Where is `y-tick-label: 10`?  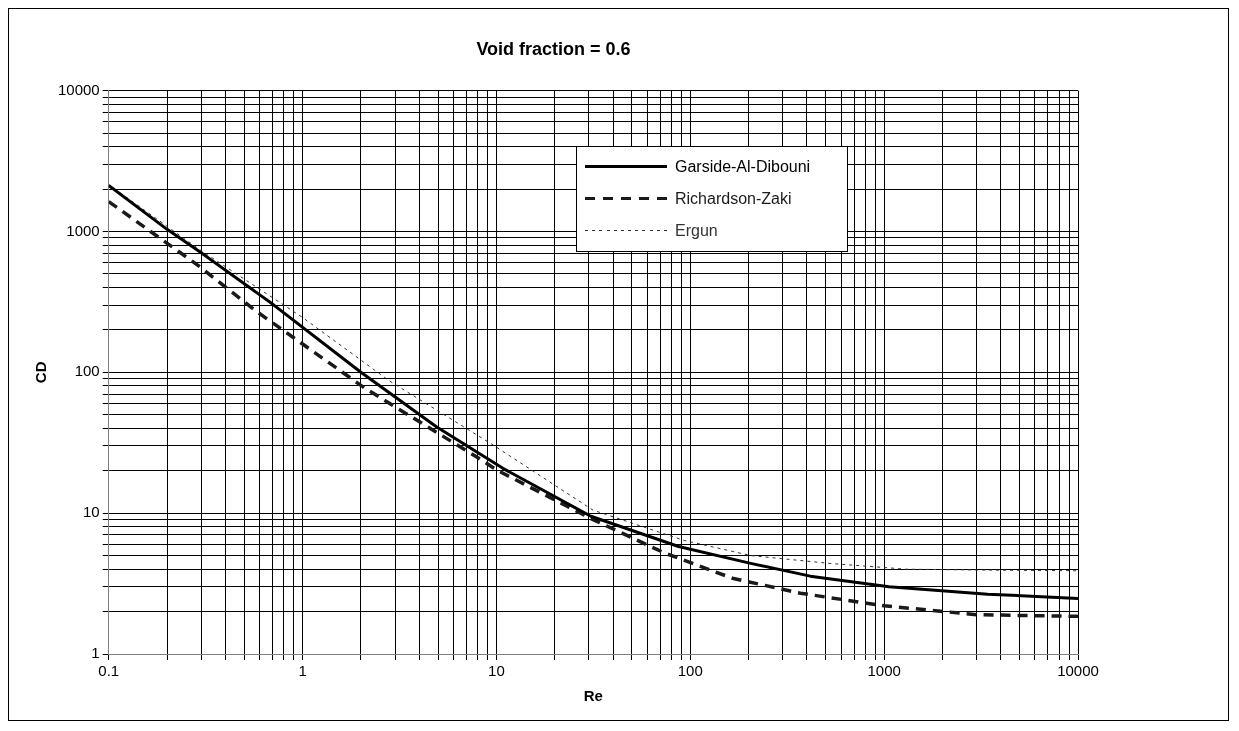
y-tick-label: 10 is located at coordinates (91, 512).